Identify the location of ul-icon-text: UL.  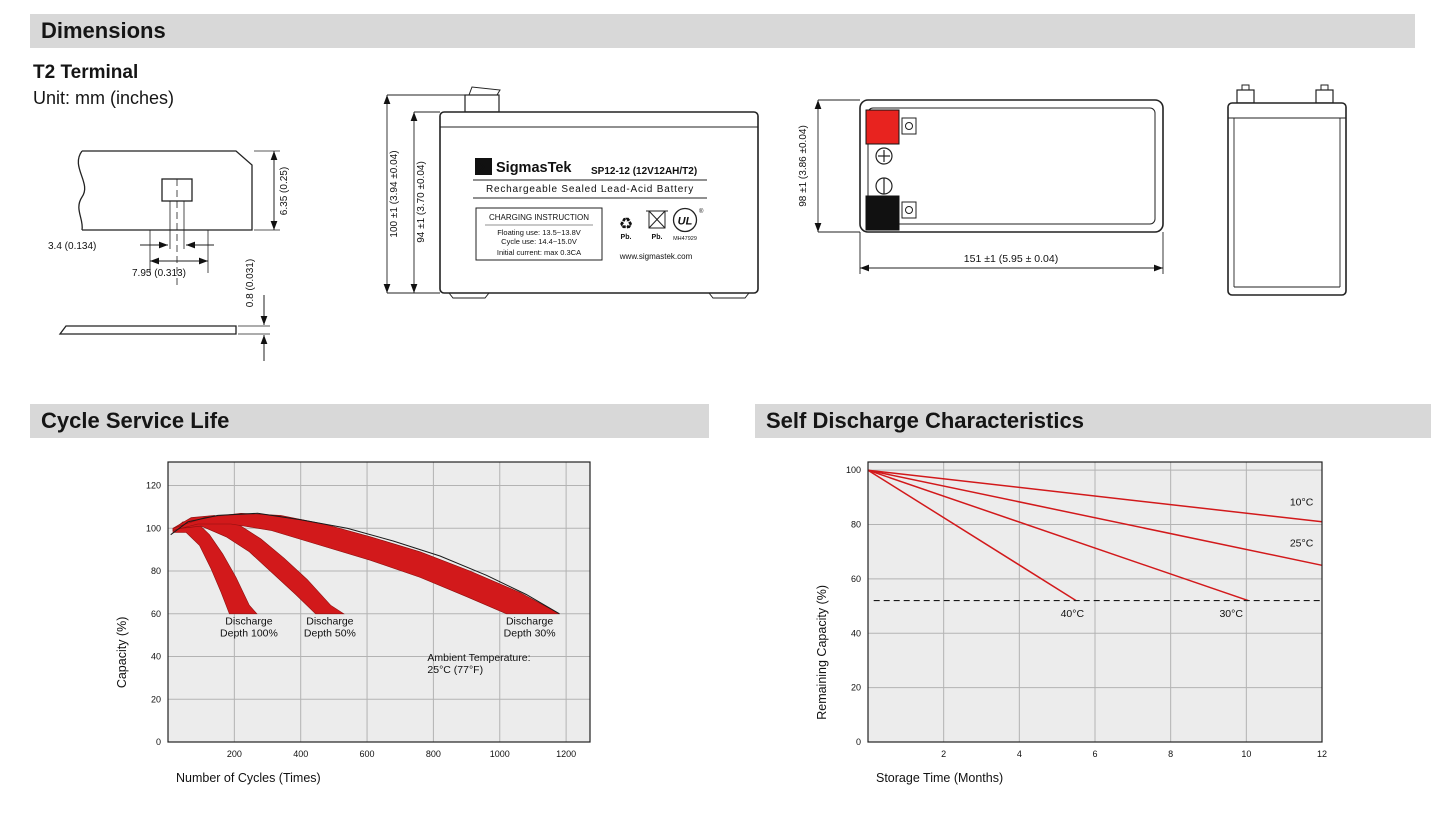
(685, 222).